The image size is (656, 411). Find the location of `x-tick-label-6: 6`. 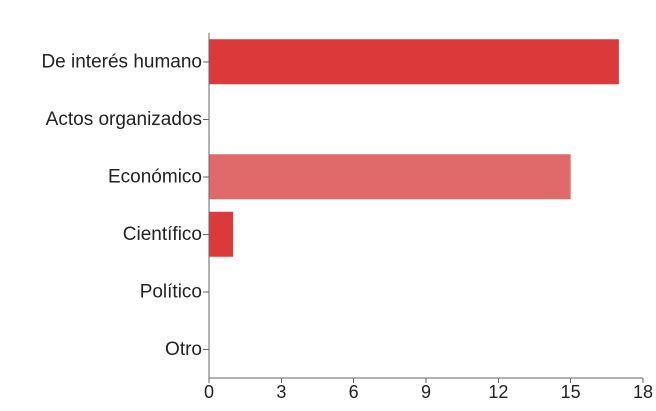

x-tick-label-6: 6 is located at coordinates (354, 392).